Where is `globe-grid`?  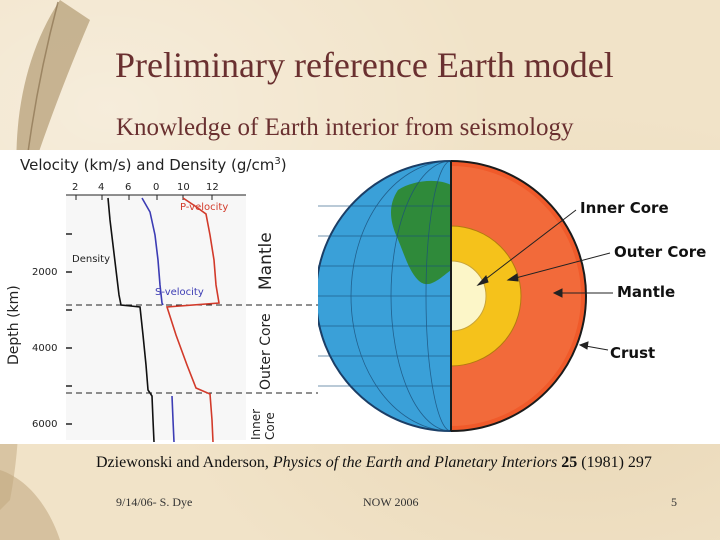 globe-grid is located at coordinates (384, 296).